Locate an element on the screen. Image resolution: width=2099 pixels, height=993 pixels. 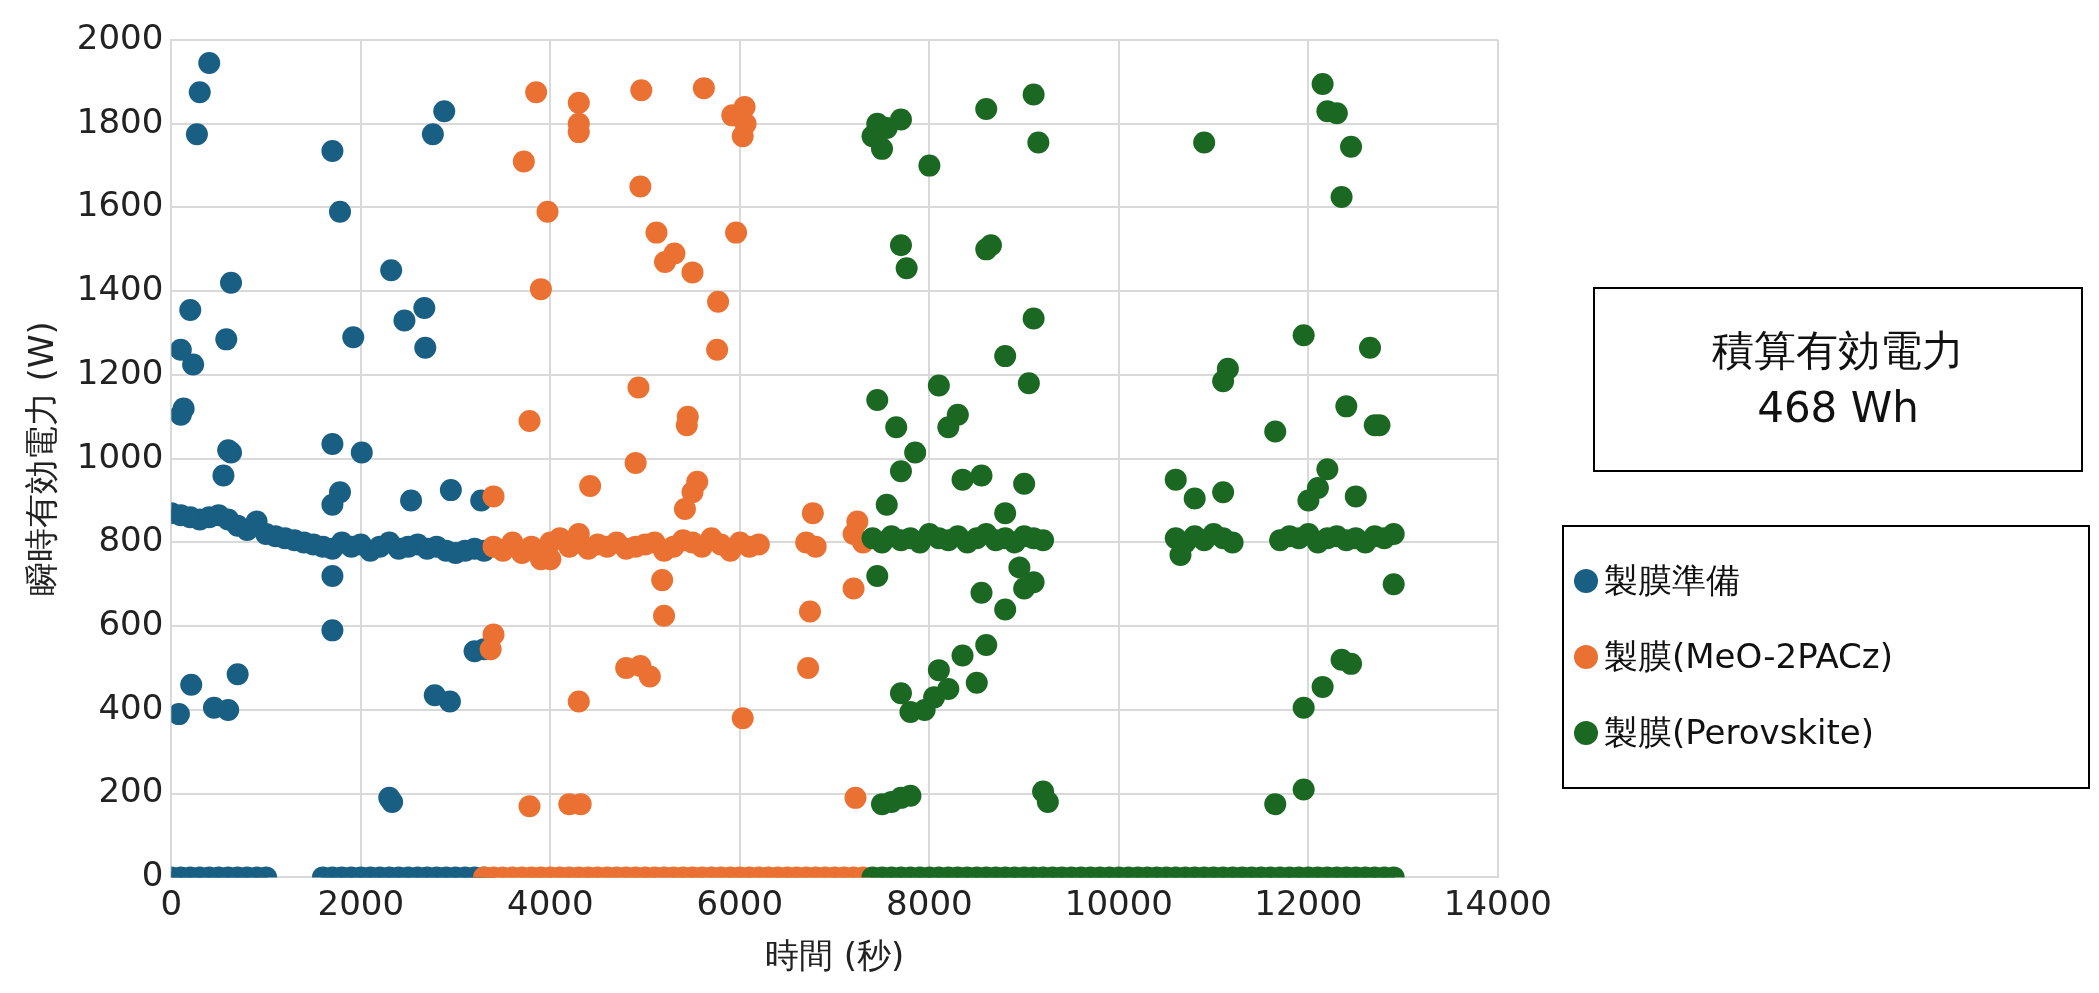
x-tick-label: 2000 is located at coordinates (361, 902).